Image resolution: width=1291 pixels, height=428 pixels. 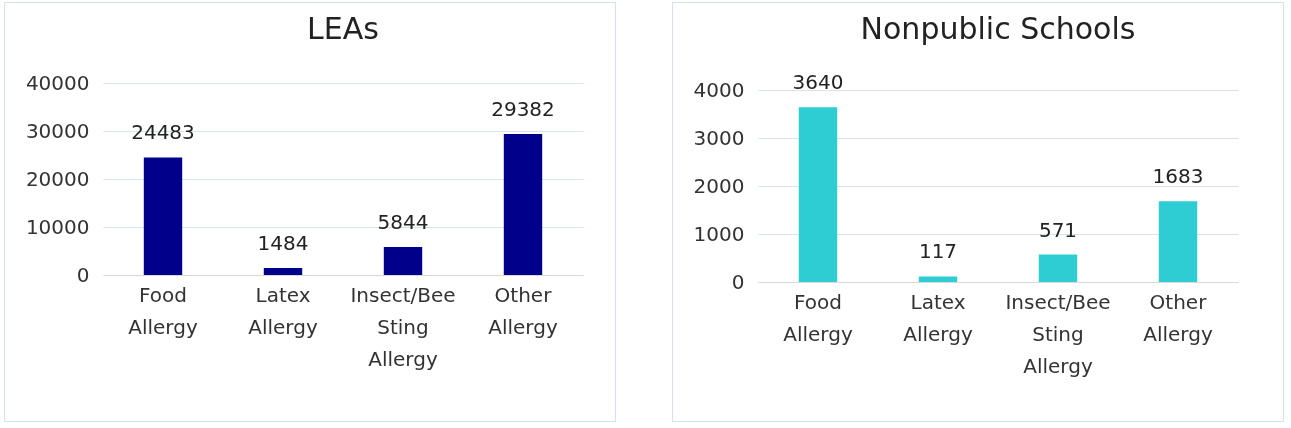 What do you see at coordinates (57, 178) in the screenshot?
I see `y-tick-label: 20000` at bounding box center [57, 178].